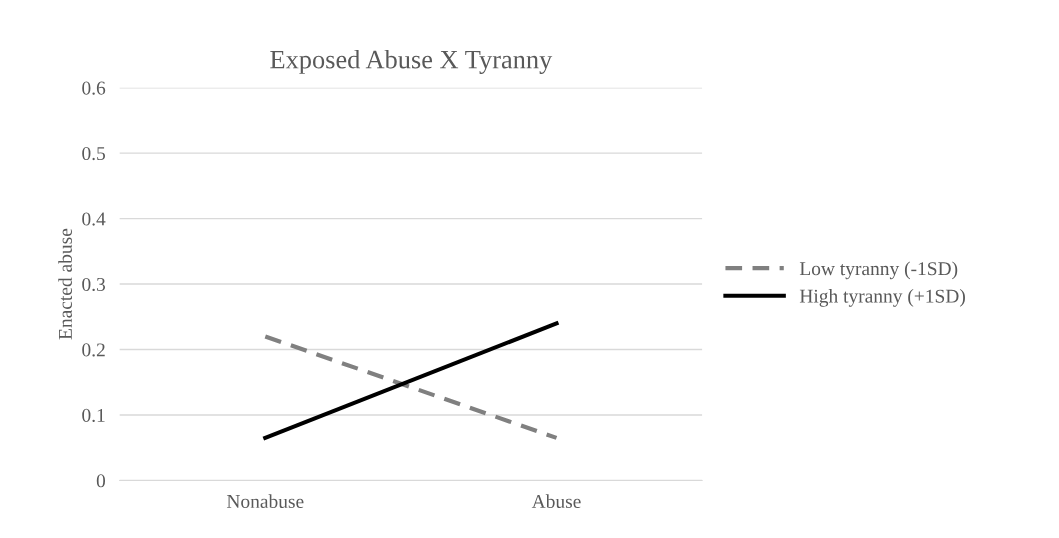 This screenshot has height=538, width=1059. Describe the element at coordinates (65, 284) in the screenshot. I see `y-axis-title: Enacted abuse` at that location.